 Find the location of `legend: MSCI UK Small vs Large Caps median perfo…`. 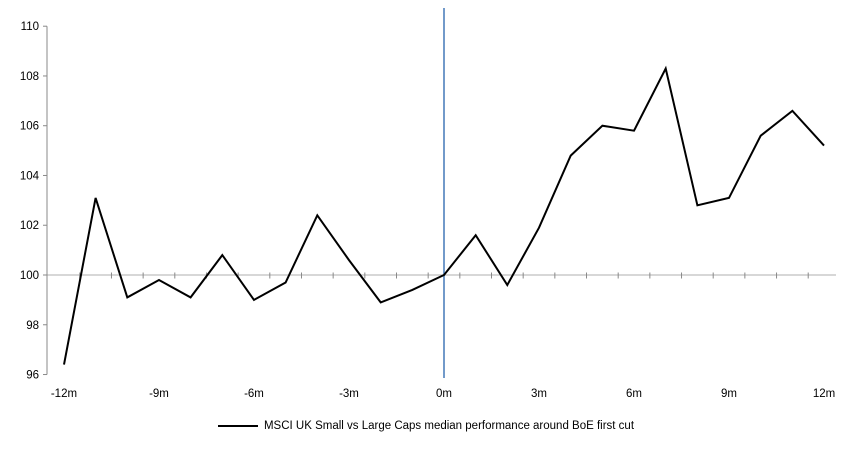

legend: MSCI UK Small vs Large Caps median perfo… is located at coordinates (426, 426).